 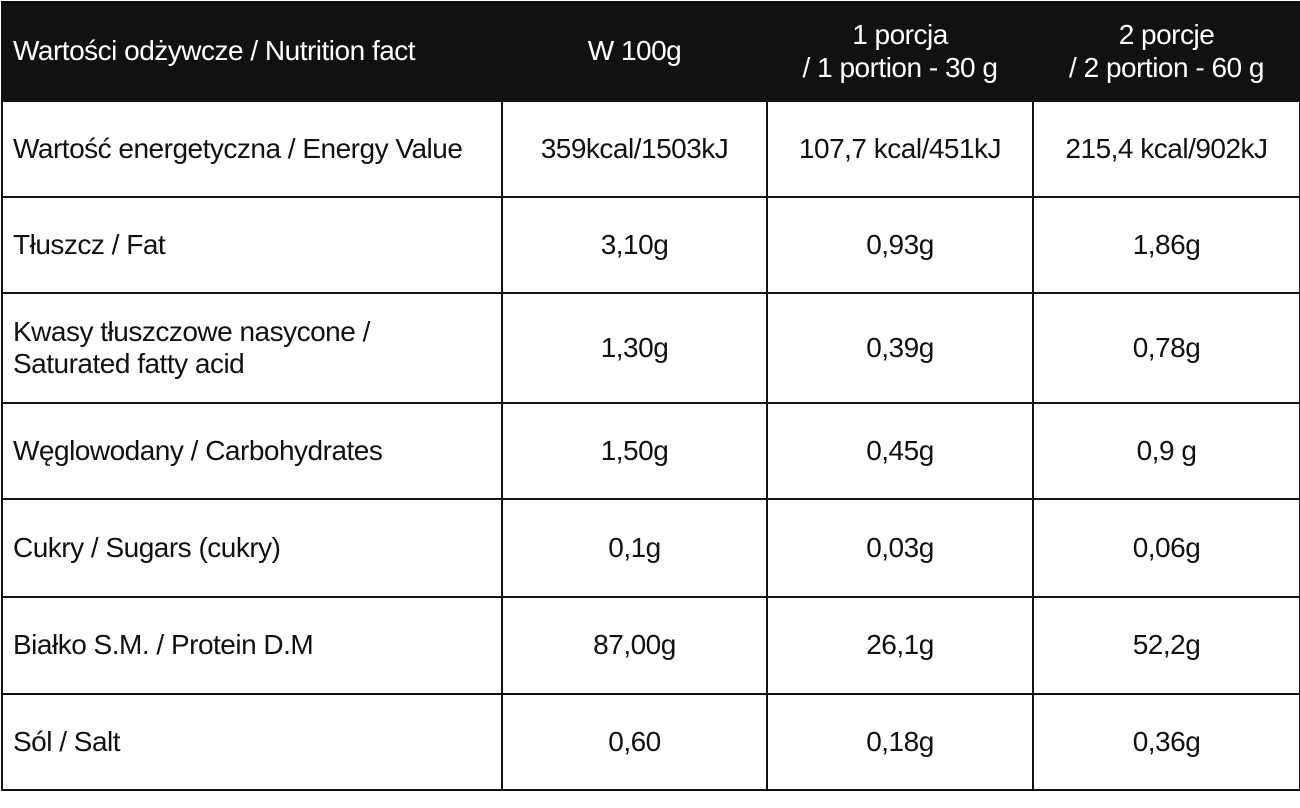 I want to click on table-row: Sól / Salt 0,60 0,18g 0,36g, so click(x=650, y=742).